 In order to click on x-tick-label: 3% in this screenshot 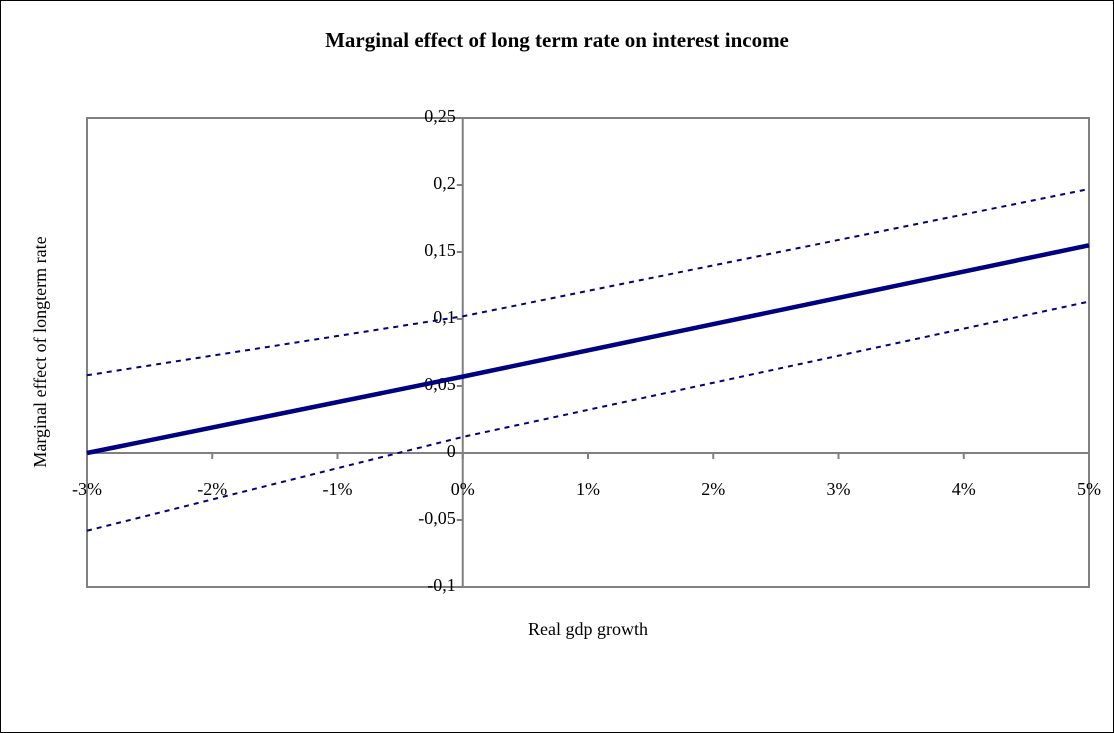, I will do `click(839, 489)`.